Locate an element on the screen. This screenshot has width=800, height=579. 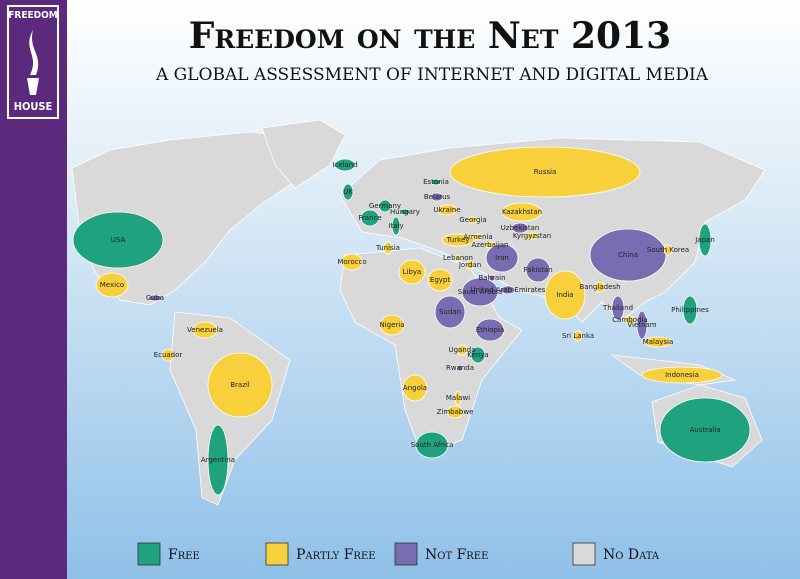
country-label: Egypt is located at coordinates (440, 280).